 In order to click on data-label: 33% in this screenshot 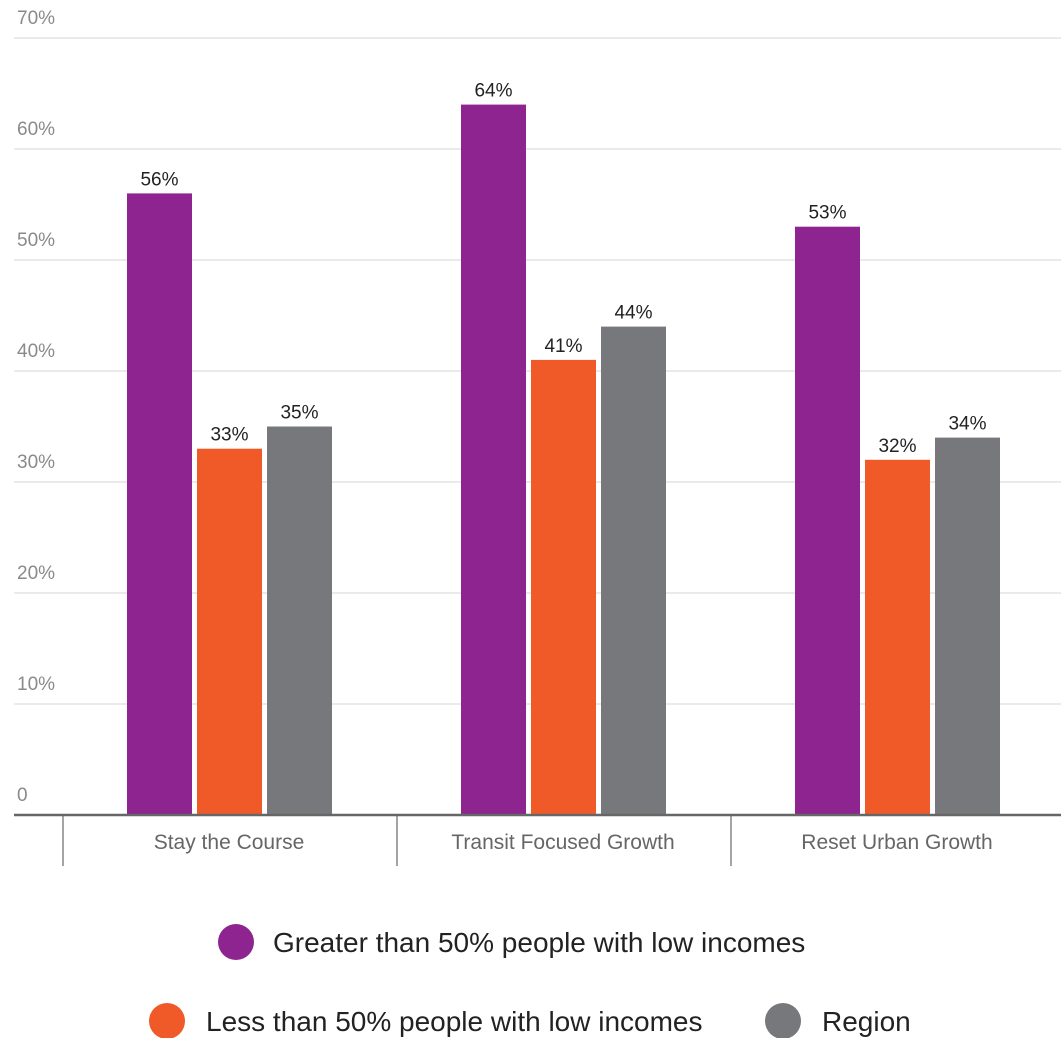, I will do `click(229, 435)`.